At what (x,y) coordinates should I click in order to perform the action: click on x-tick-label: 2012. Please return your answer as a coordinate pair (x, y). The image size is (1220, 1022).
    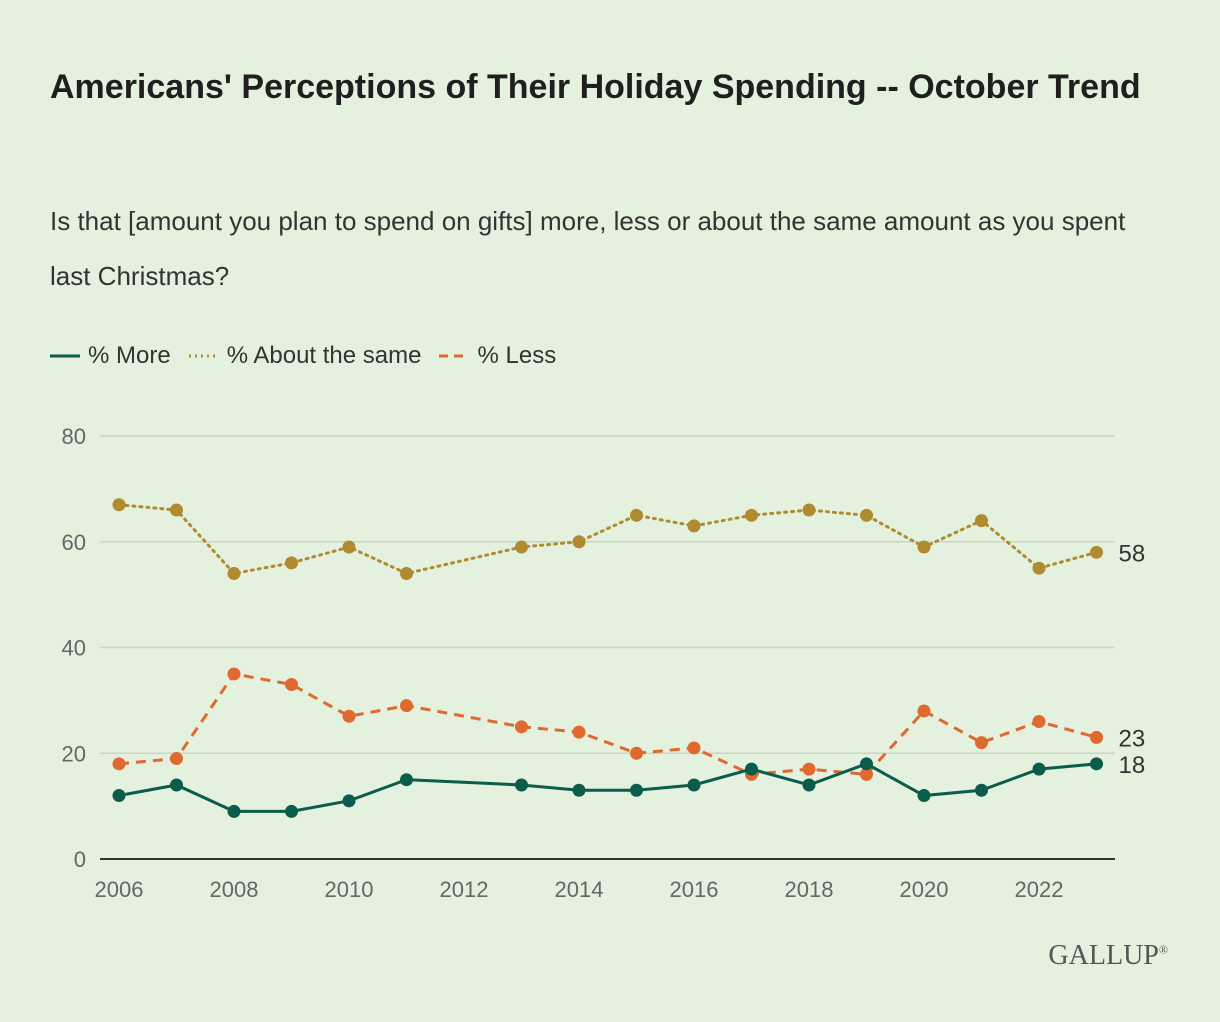
    Looking at the image, I should click on (464, 889).